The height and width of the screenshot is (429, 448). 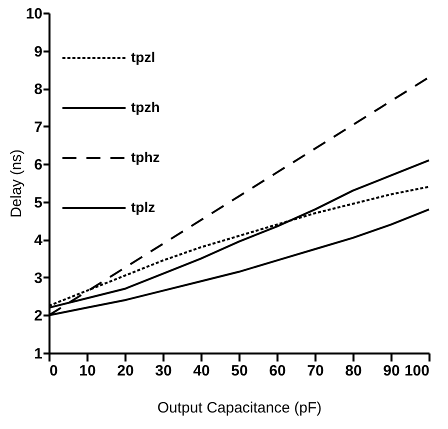 What do you see at coordinates (315, 371) in the screenshot?
I see `x-tick-label: 70` at bounding box center [315, 371].